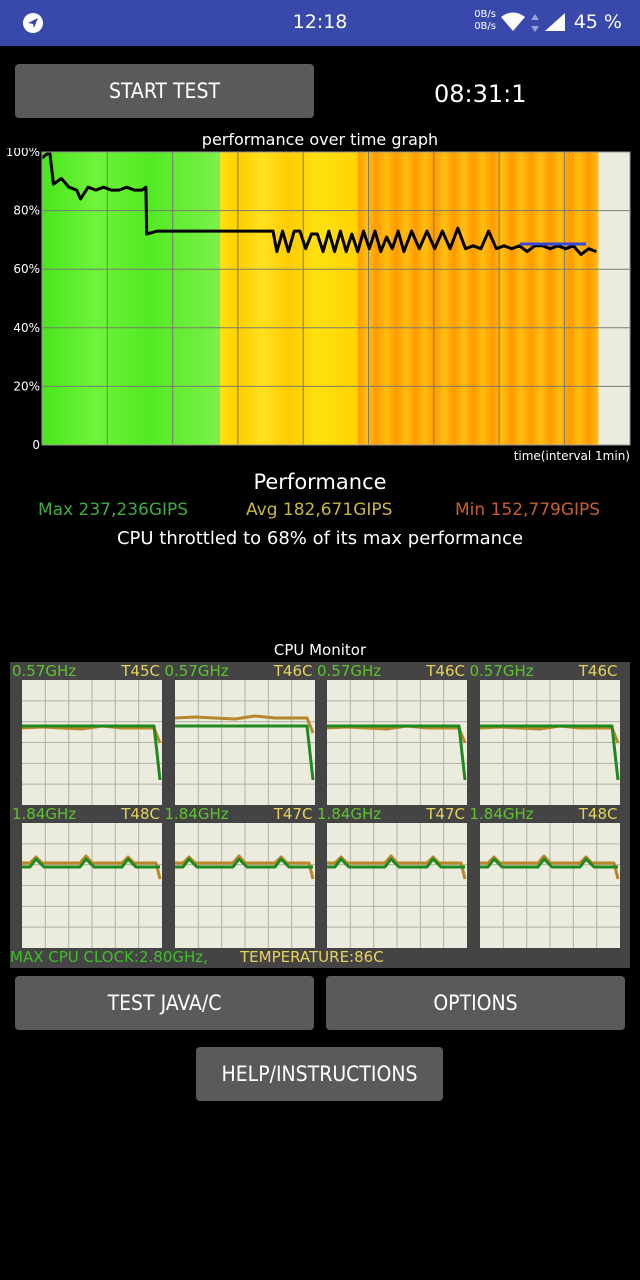 The height and width of the screenshot is (1280, 640). Describe the element at coordinates (33, 23) in the screenshot. I see `navigation-icon` at that location.